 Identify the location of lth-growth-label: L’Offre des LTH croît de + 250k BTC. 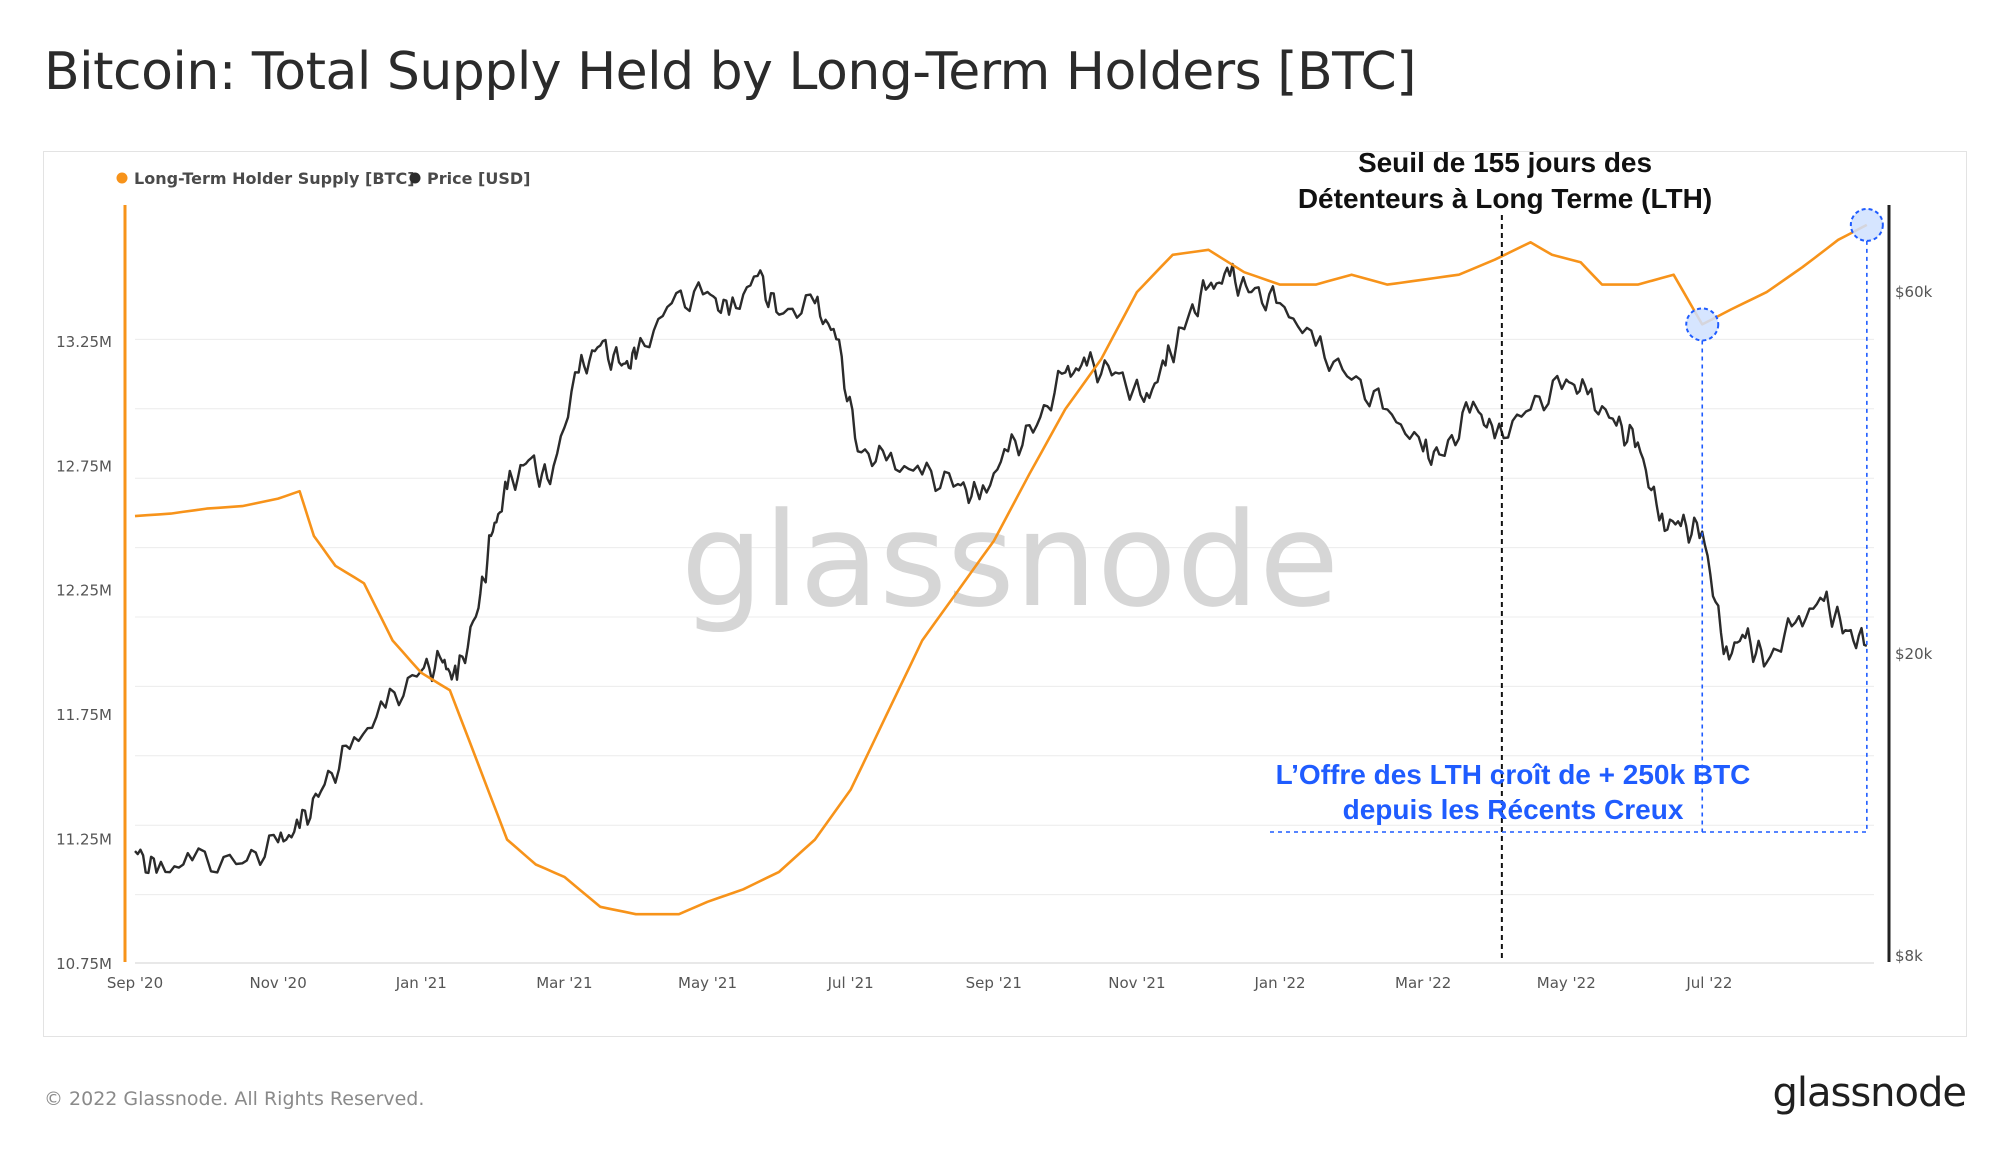
(1513, 774).